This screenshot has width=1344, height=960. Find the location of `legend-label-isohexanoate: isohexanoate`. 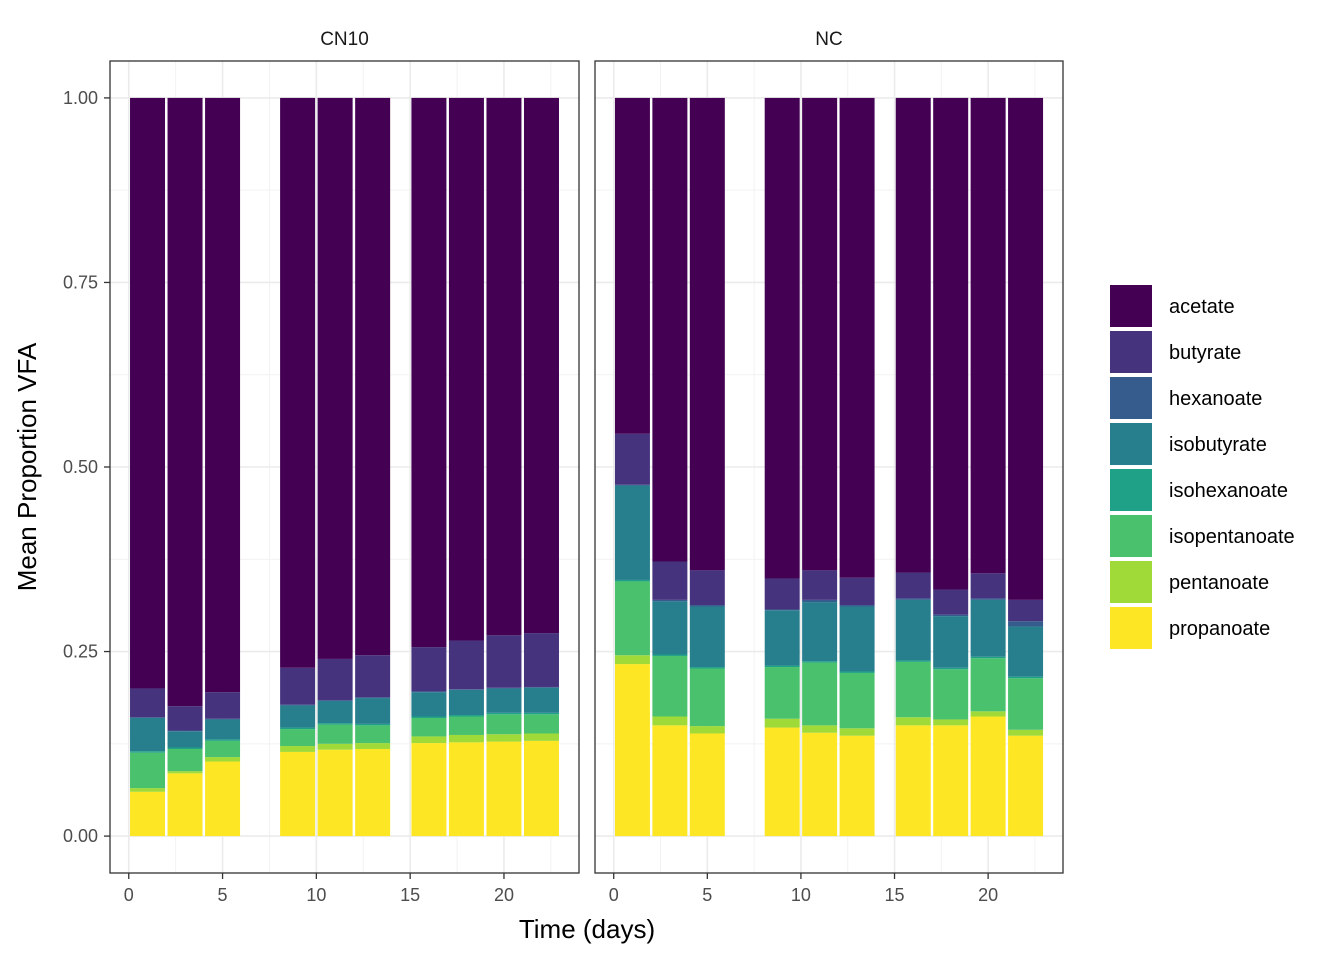

legend-label-isohexanoate: isohexanoate is located at coordinates (1228, 491).